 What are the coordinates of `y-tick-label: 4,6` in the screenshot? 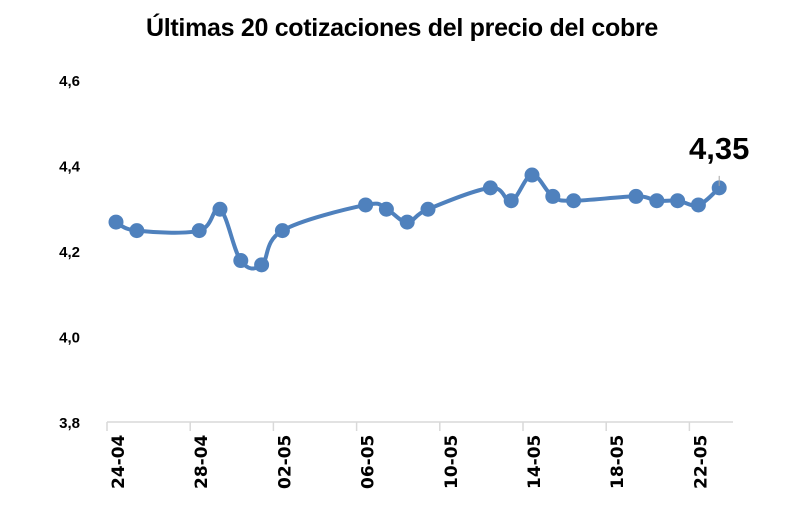 It's located at (69, 81).